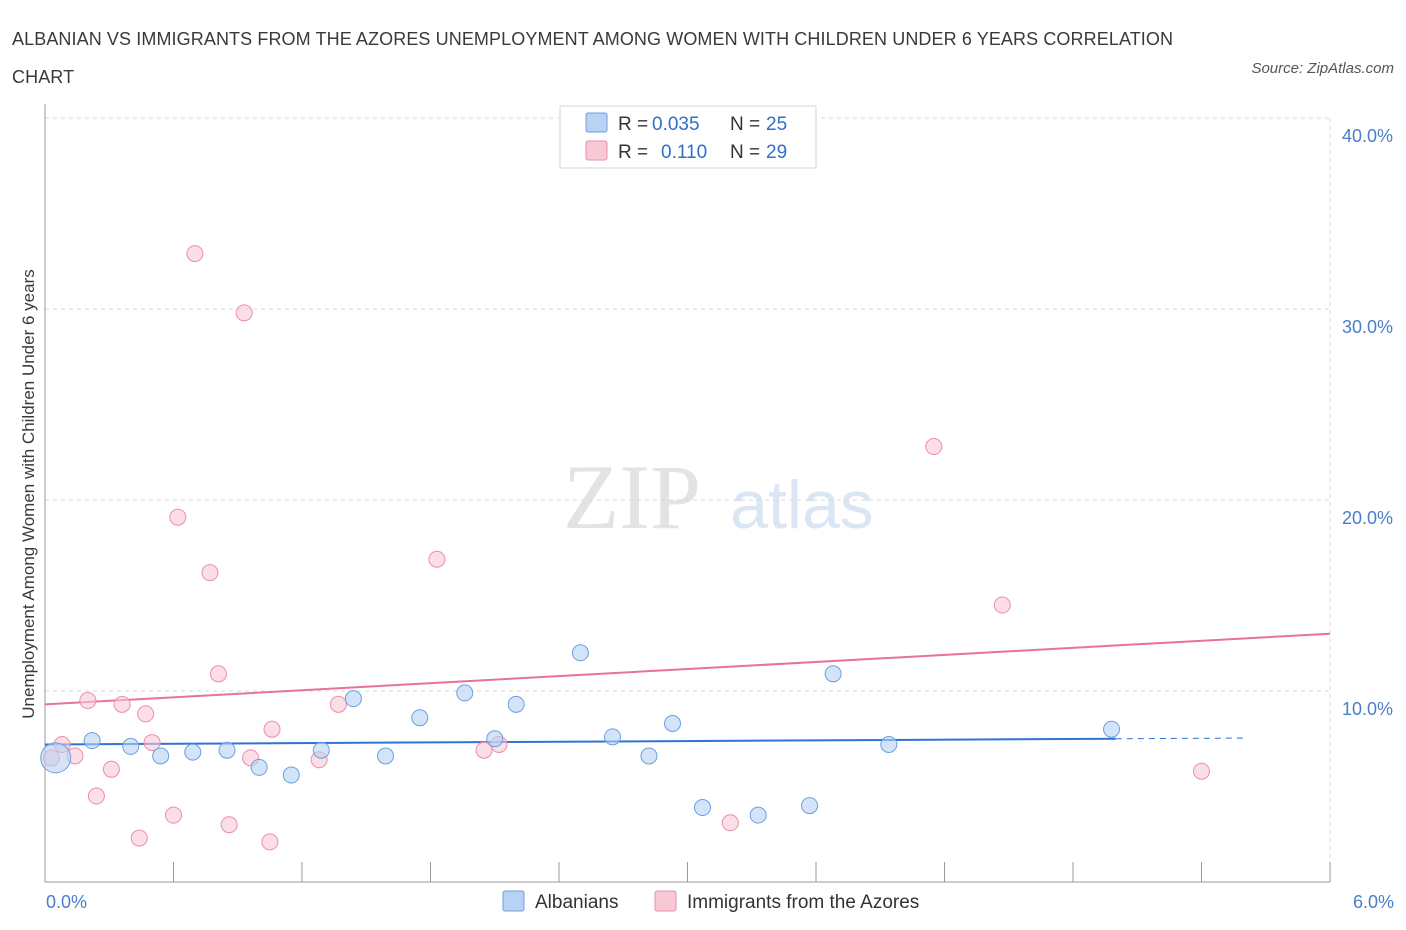  I want to click on legend-r-value-azores: 0.110, so click(684, 152).